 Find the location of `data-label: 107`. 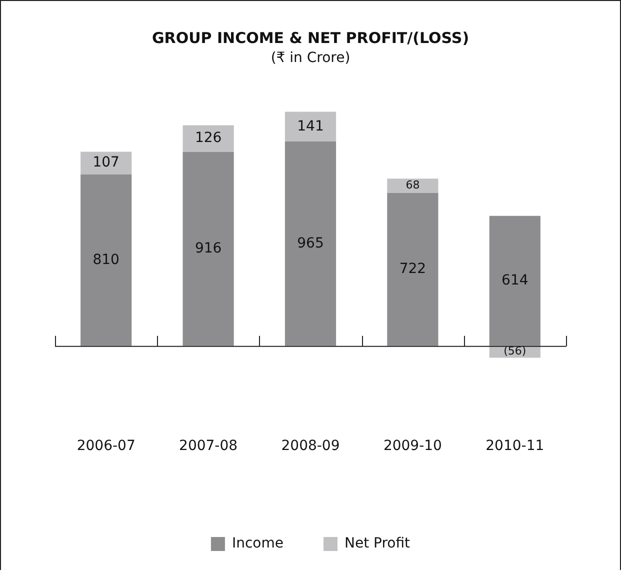

data-label: 107 is located at coordinates (106, 162).